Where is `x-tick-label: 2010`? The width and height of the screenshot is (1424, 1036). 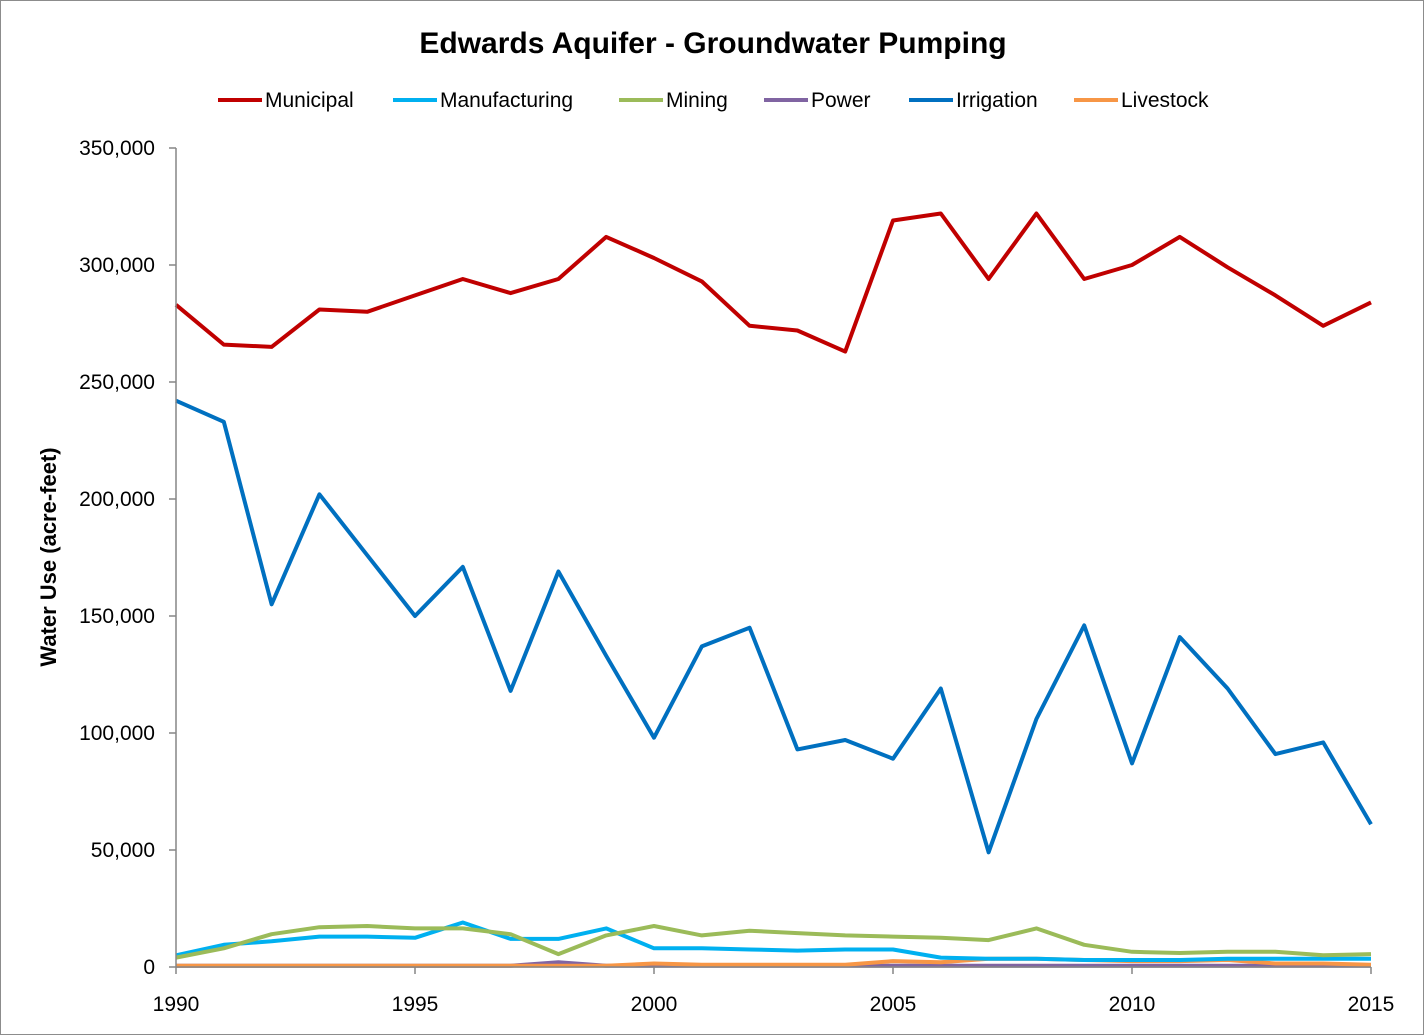
x-tick-label: 2010 is located at coordinates (1132, 1004).